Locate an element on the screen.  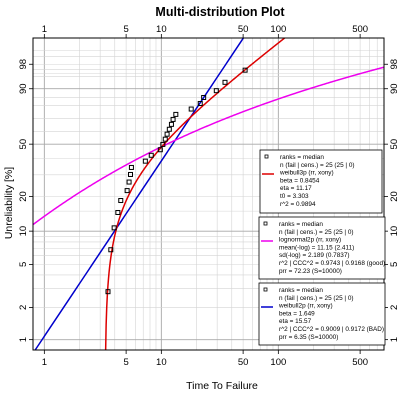
legend-entry: weibull3p (rr, xony) is located at coordinates (306, 173).